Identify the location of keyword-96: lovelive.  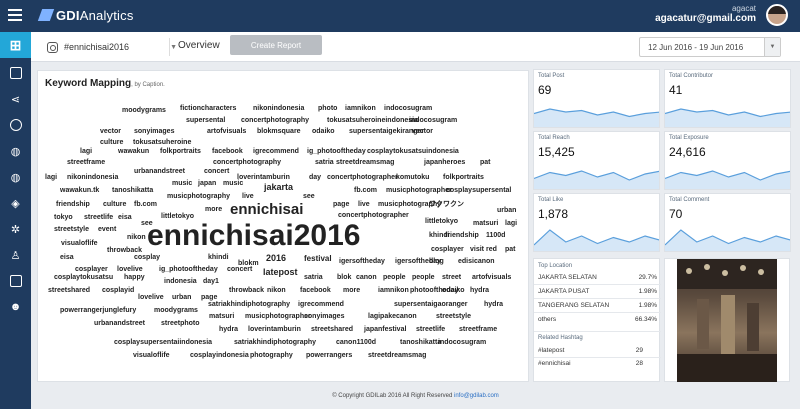
(130, 269).